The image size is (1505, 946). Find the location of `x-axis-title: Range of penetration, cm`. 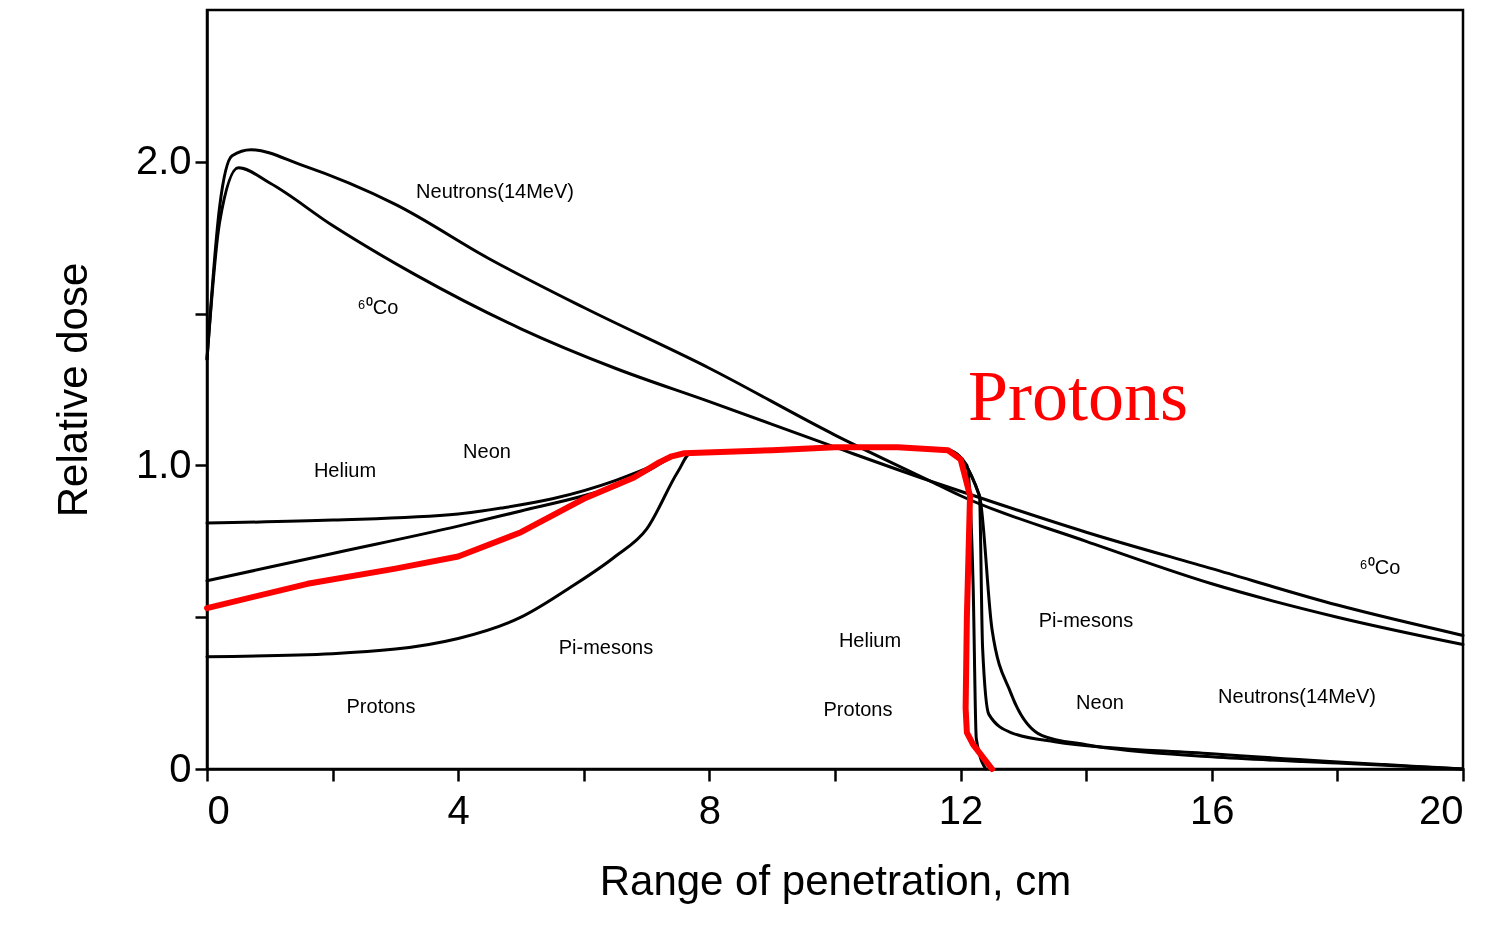

x-axis-title: Range of penetration, cm is located at coordinates (835, 880).